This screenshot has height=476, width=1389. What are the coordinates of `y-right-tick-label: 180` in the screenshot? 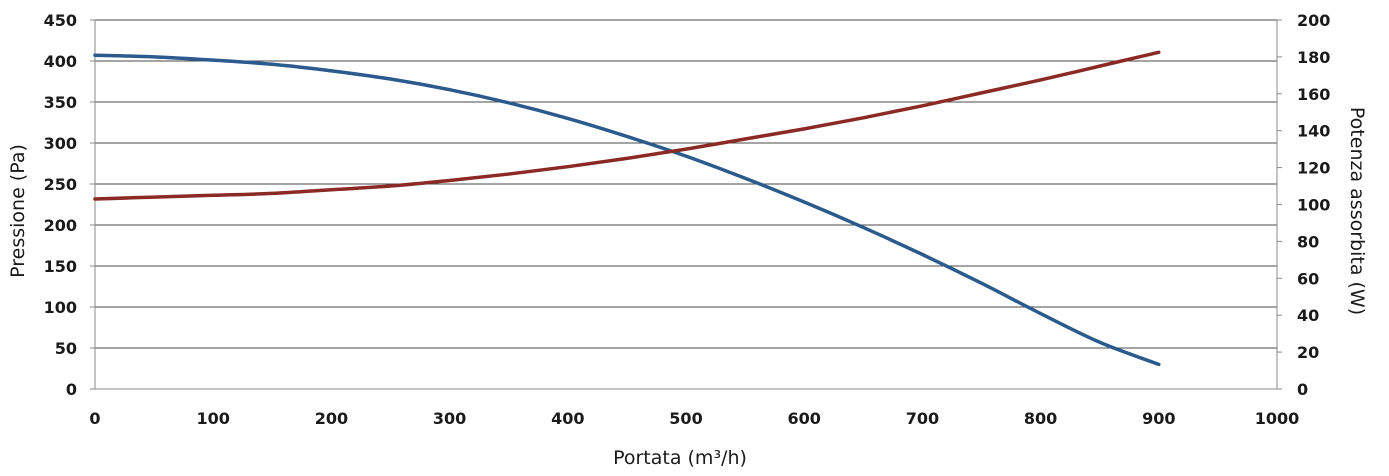 It's located at (1313, 57).